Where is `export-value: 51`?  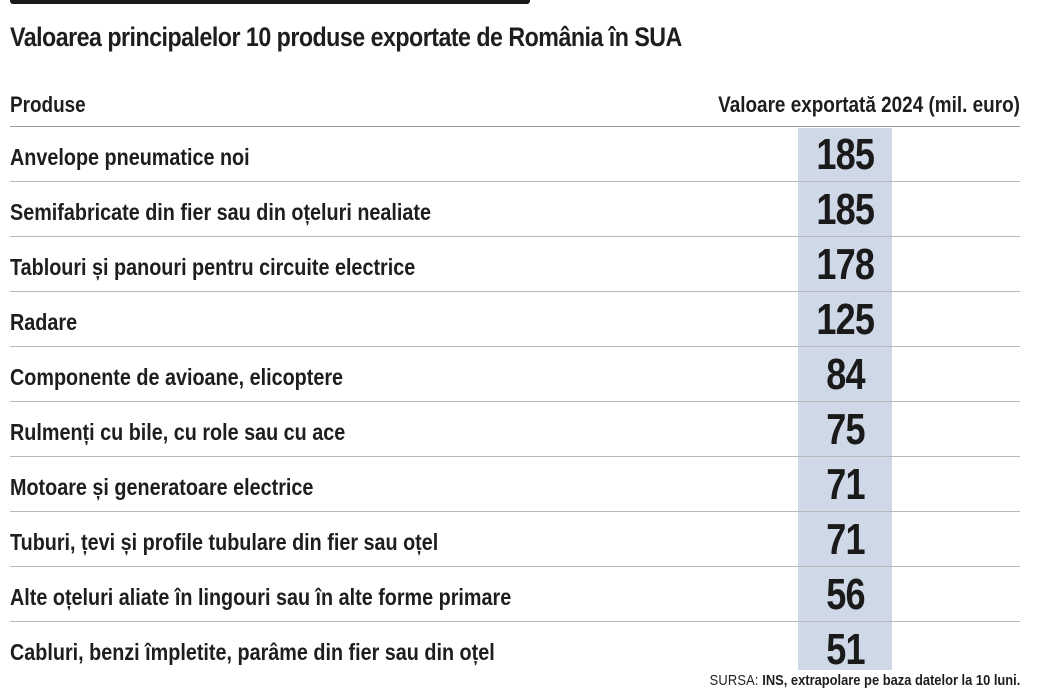
export-value: 51 is located at coordinates (845, 650).